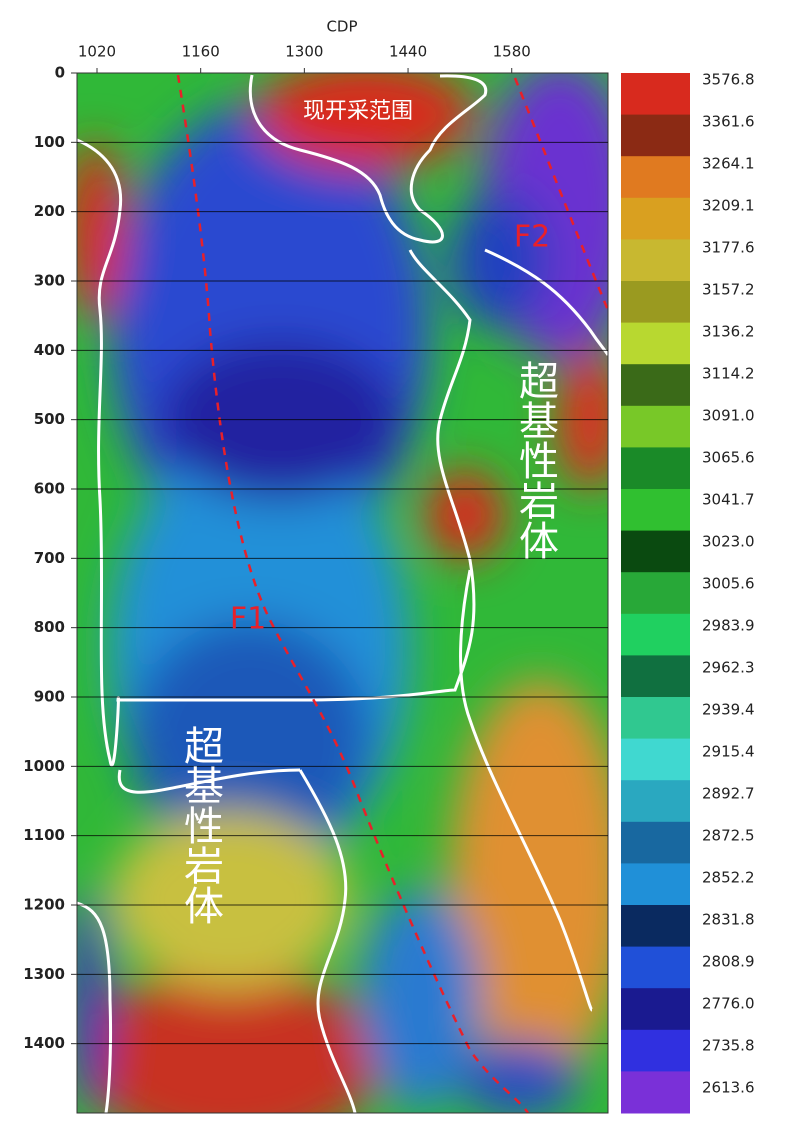 This screenshot has width=785, height=1129. Describe the element at coordinates (728, 584) in the screenshot. I see `colorbar-tick-label: 3005.6` at that location.